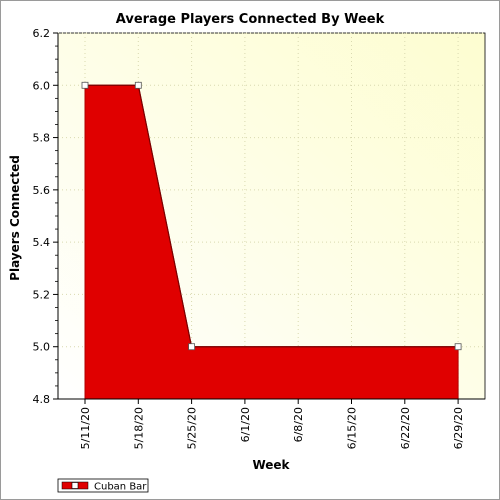  I want to click on legend-label: Cuban Bar, so click(120, 487).